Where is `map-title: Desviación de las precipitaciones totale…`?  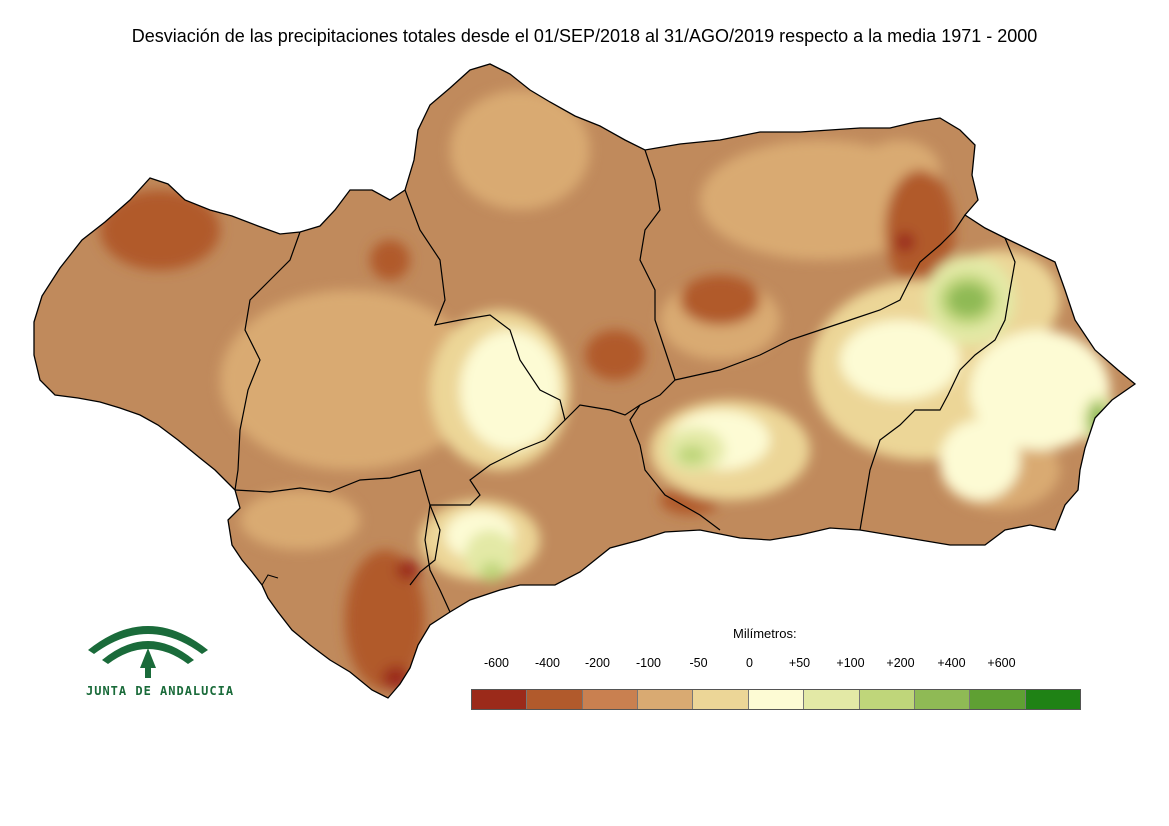 map-title: Desviación de las precipitaciones totale… is located at coordinates (584, 36).